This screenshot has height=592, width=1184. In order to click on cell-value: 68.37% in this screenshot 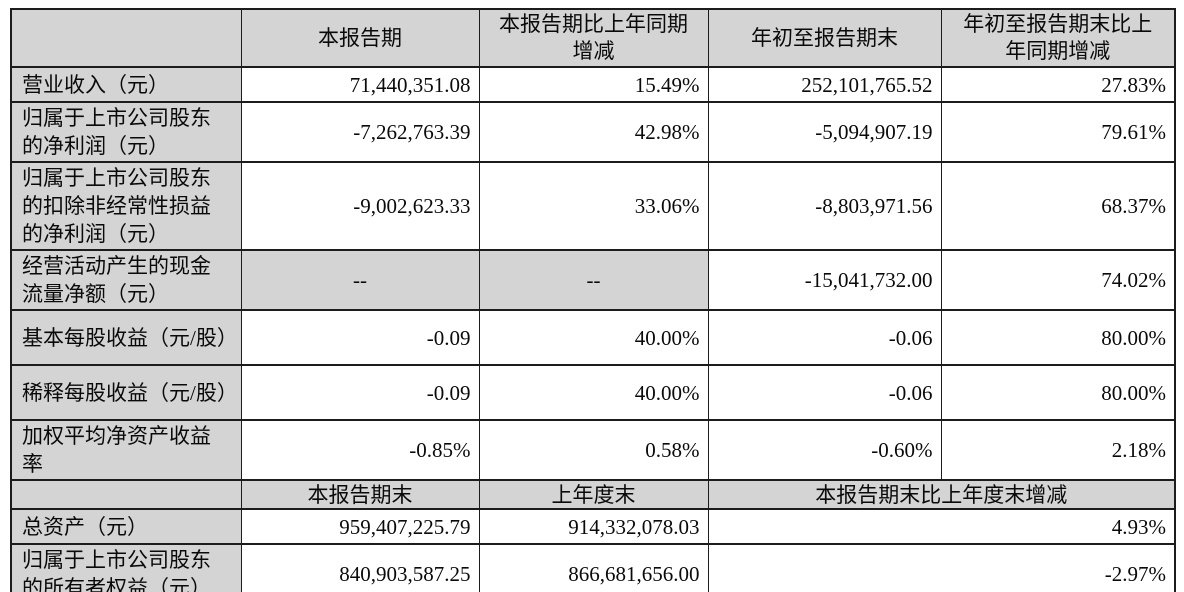, I will do `click(1058, 206)`.